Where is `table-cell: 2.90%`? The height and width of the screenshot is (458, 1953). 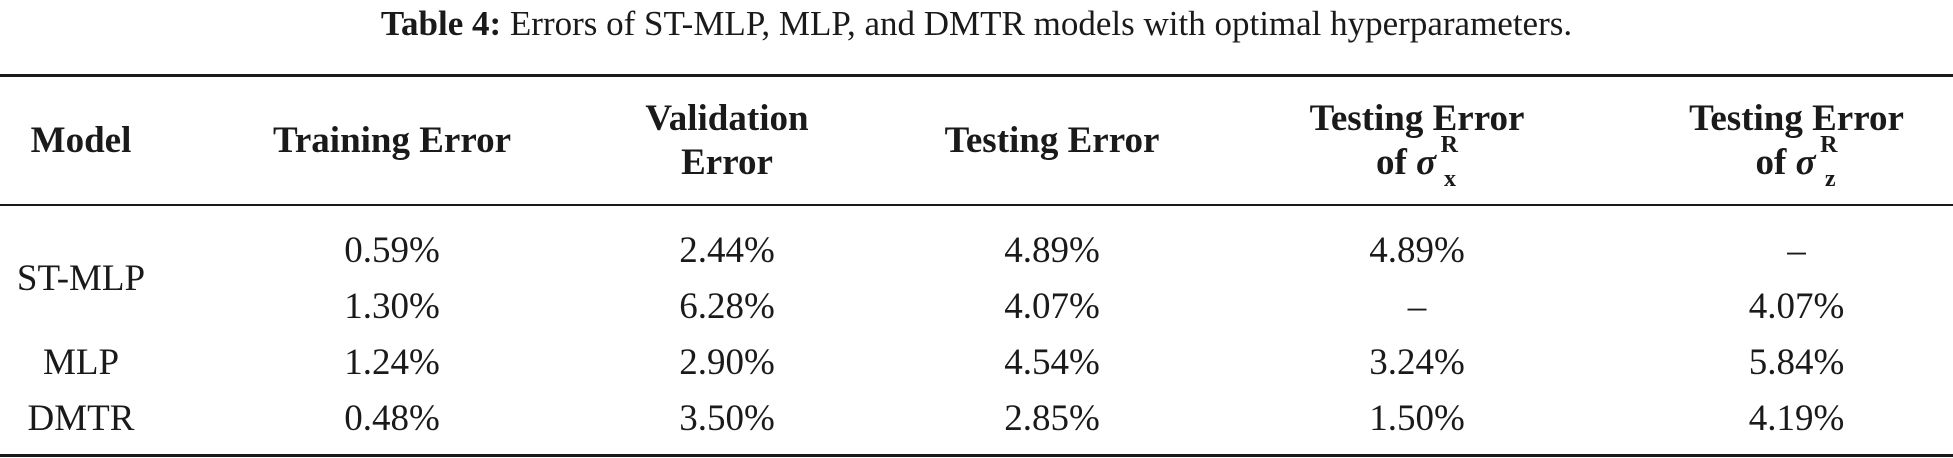 table-cell: 2.90% is located at coordinates (727, 362).